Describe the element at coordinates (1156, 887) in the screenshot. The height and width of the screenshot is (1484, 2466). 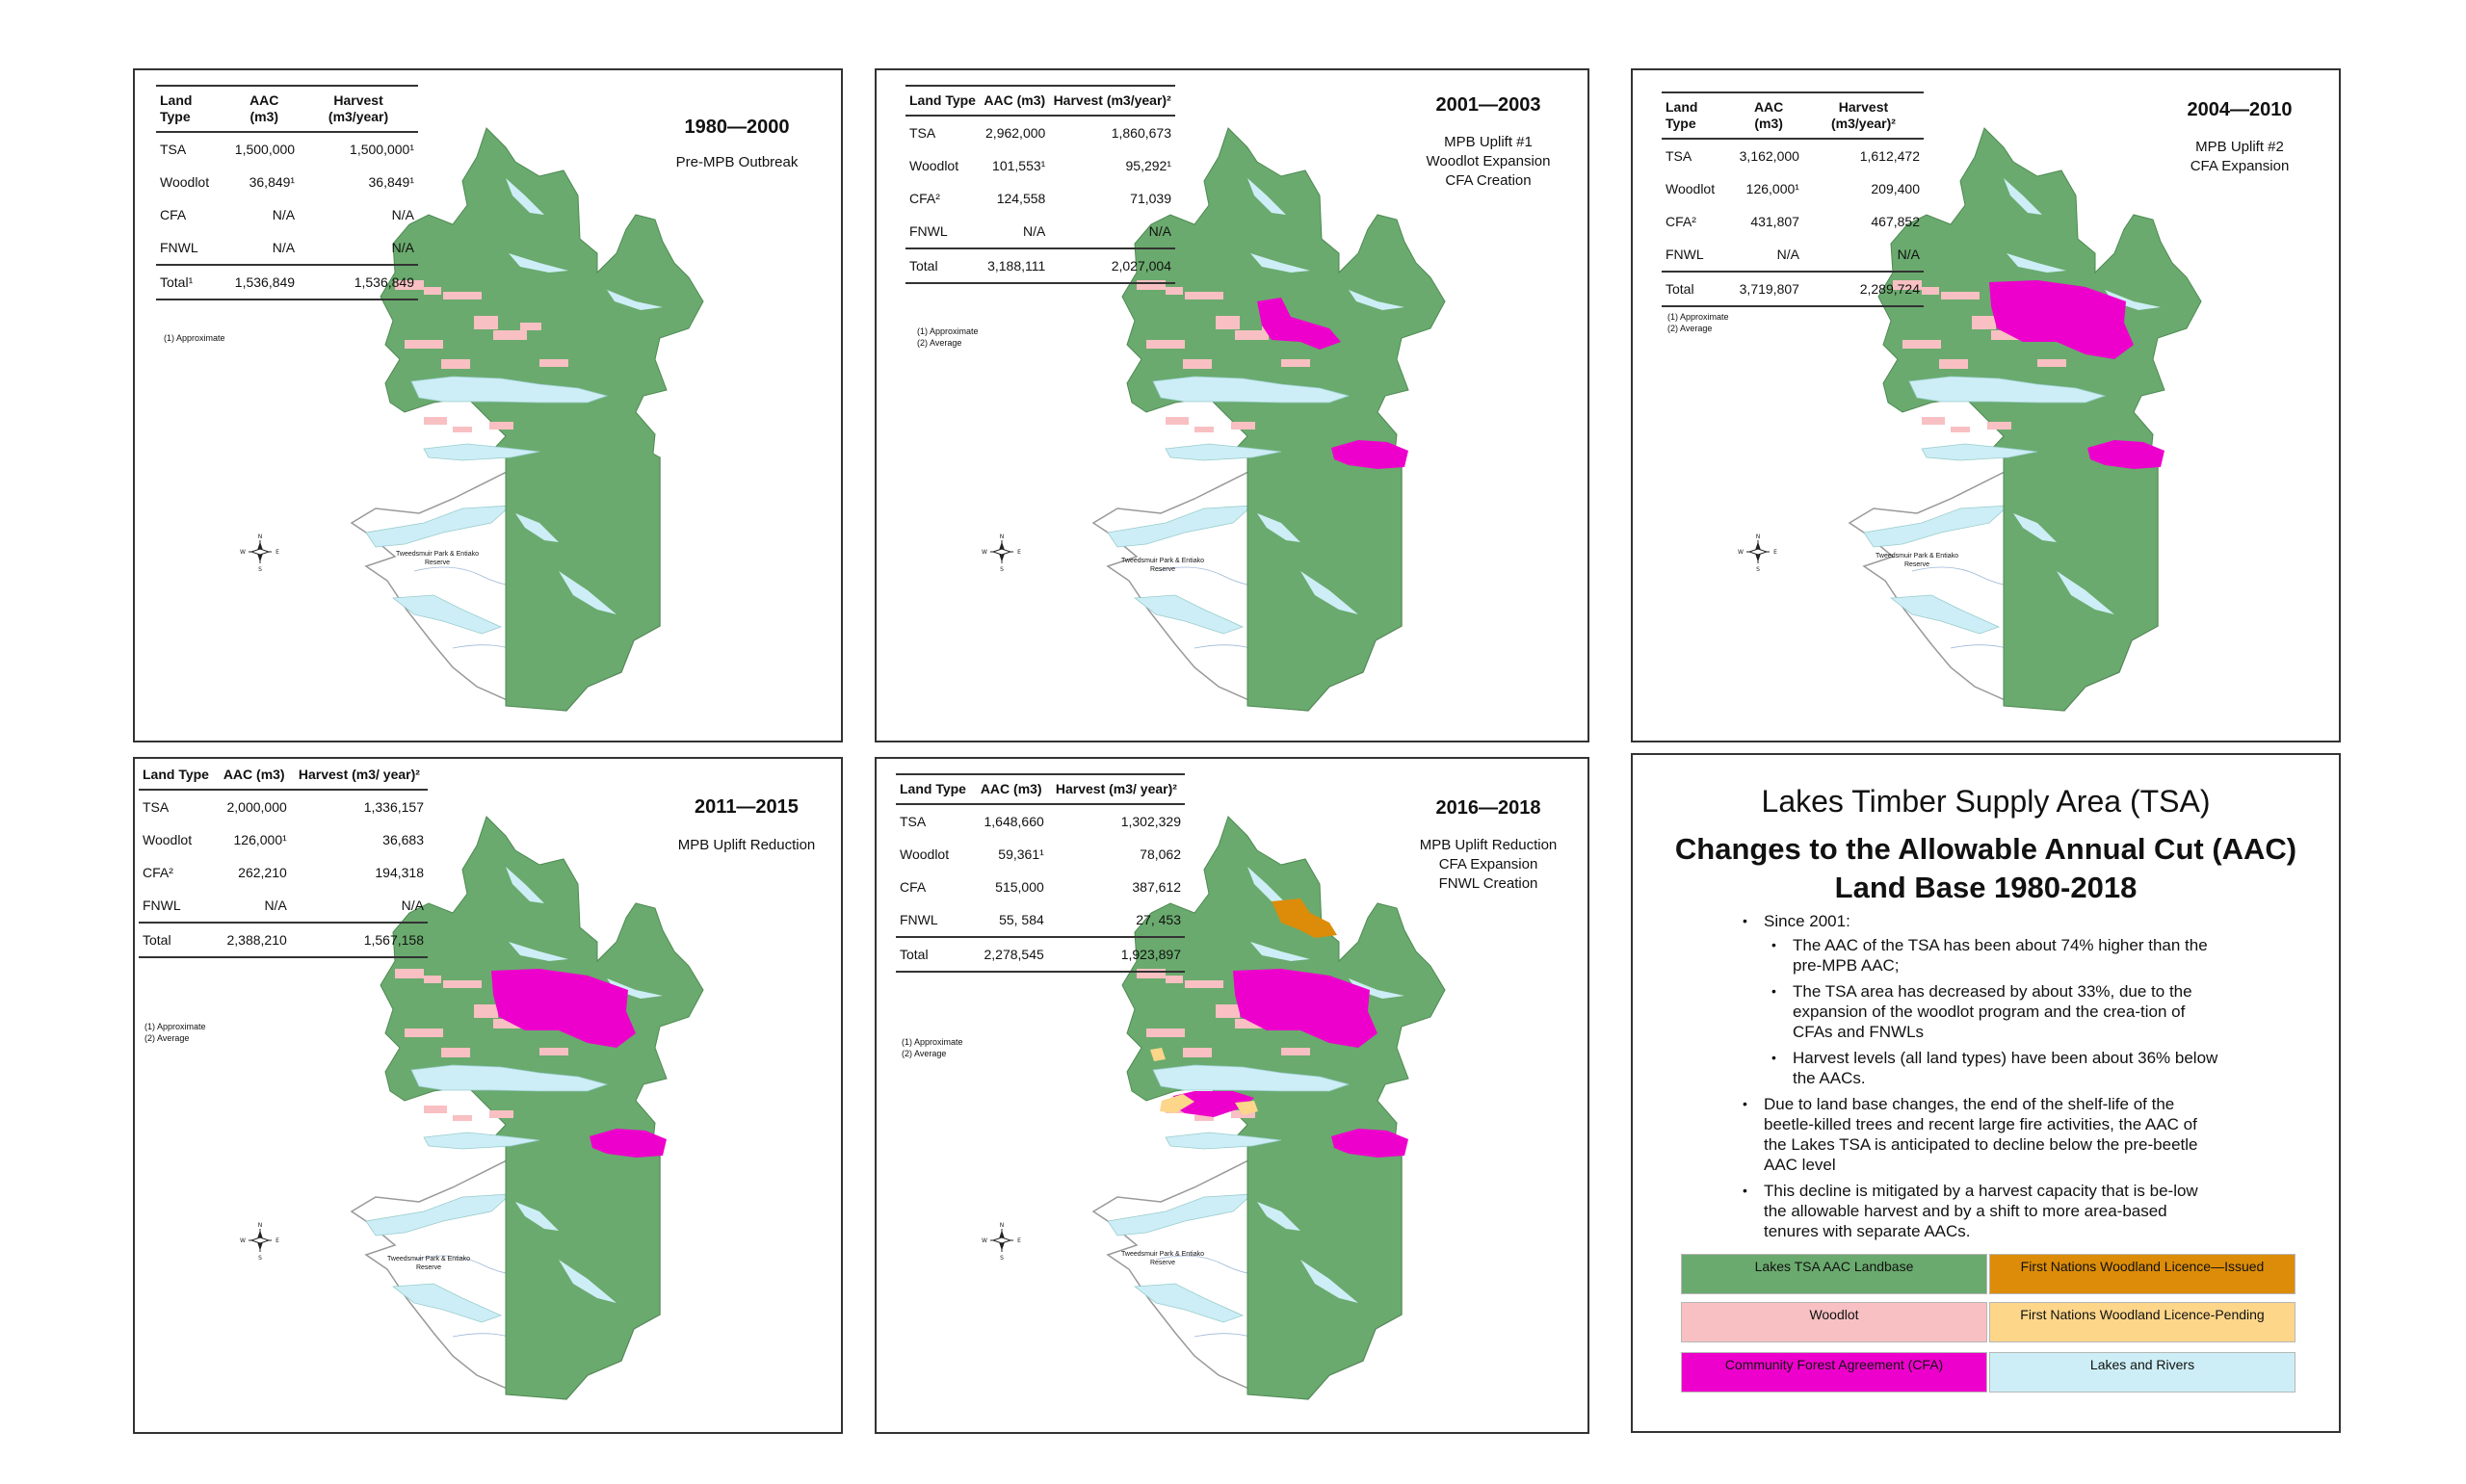
I see `cell-harvest: 387,612` at that location.